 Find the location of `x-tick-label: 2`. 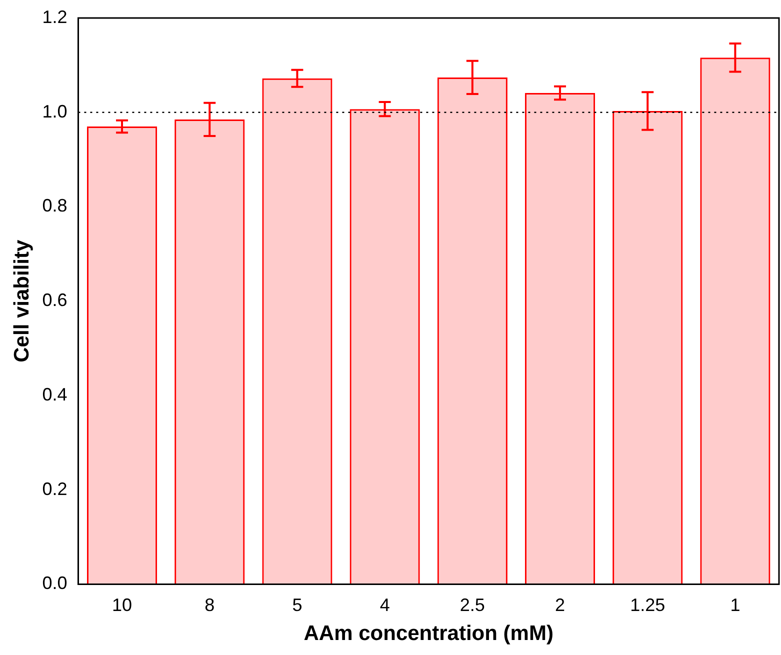

x-tick-label: 2 is located at coordinates (560, 604).